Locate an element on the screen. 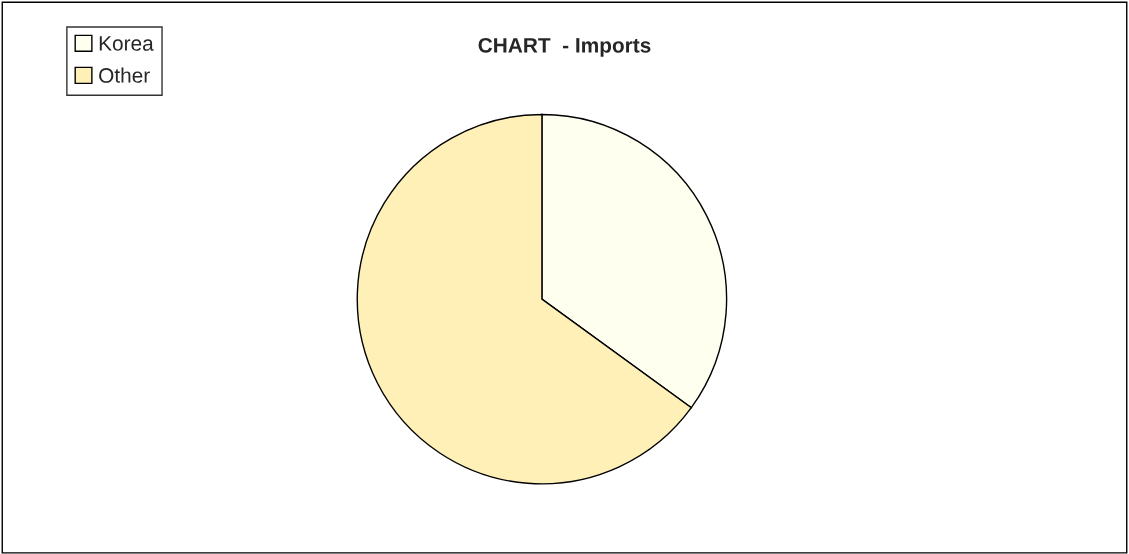 The height and width of the screenshot is (554, 1129). legend-label: Other is located at coordinates (124, 75).